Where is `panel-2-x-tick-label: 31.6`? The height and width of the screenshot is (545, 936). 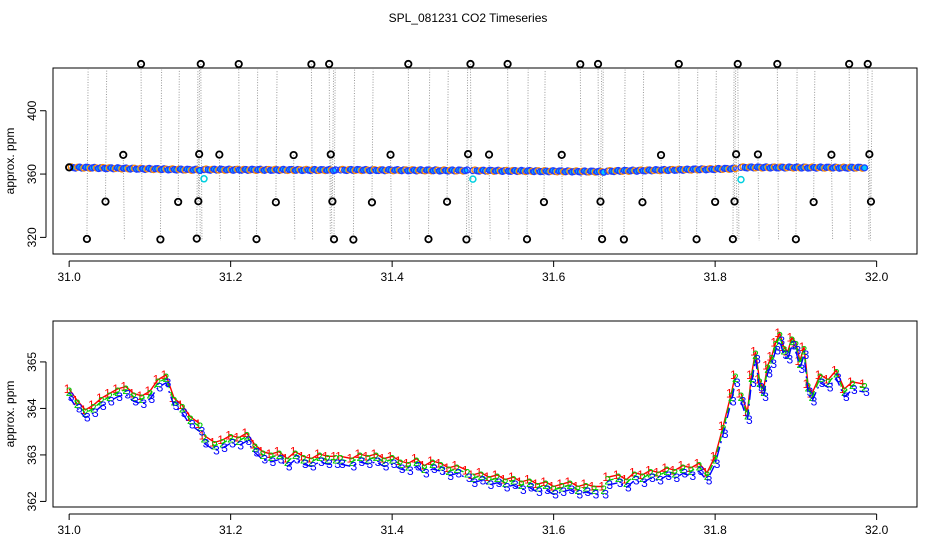 panel-2-x-tick-label: 31.6 is located at coordinates (554, 530).